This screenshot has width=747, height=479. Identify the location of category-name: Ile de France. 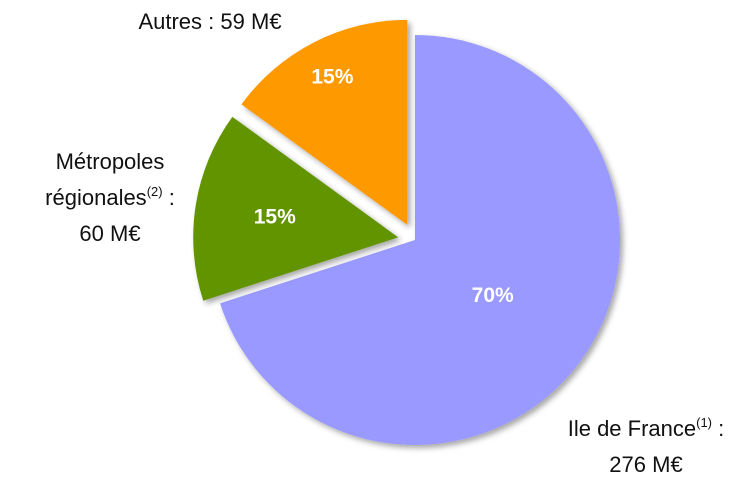
(632, 428).